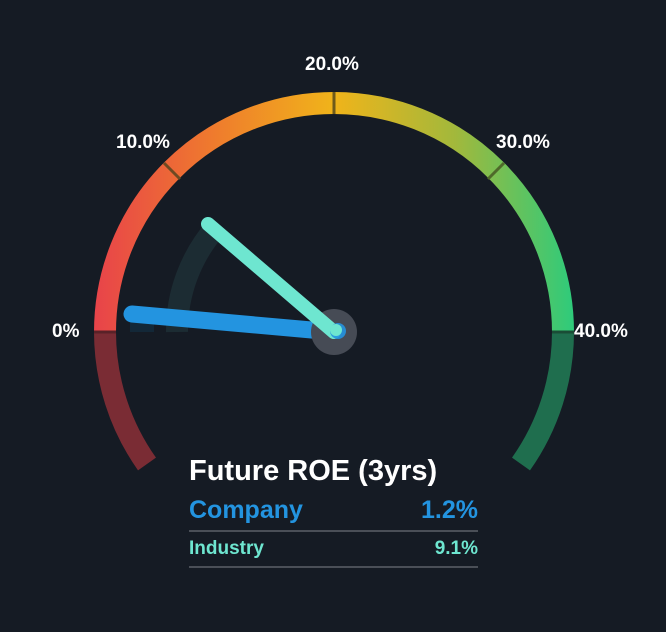  I want to click on industry-needle, so click(271, 278).